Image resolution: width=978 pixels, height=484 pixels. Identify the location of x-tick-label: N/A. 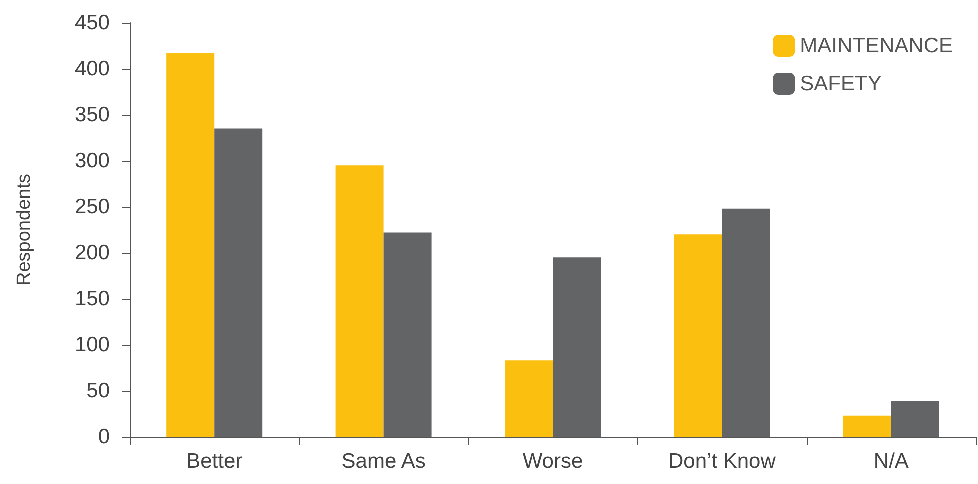
(891, 461).